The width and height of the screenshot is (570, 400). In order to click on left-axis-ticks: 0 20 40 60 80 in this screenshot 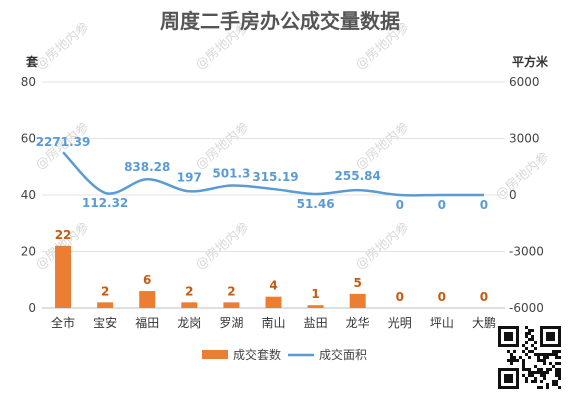, I will do `click(28, 195)`.